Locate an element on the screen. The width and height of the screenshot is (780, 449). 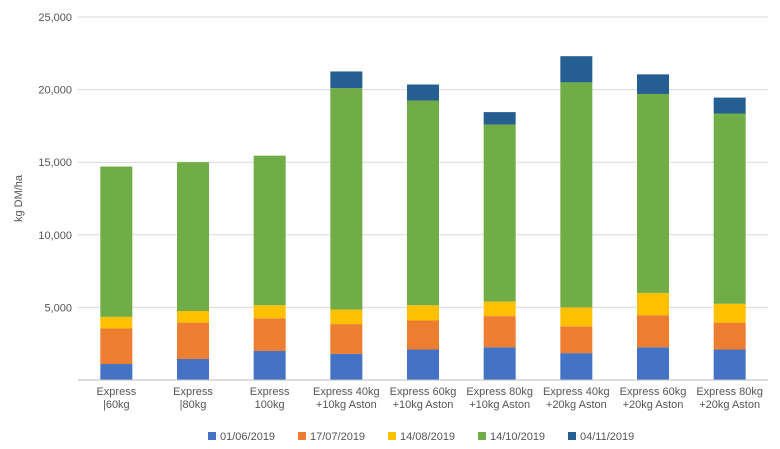
y-tick-label: 25,000 is located at coordinates (55, 18).